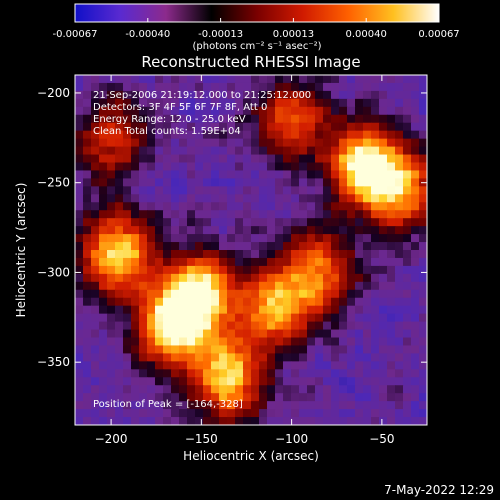  I want to click on annotation-line: Detectors: 3F 4F 5F 6F 7F 8F, Att 0, so click(180, 107).